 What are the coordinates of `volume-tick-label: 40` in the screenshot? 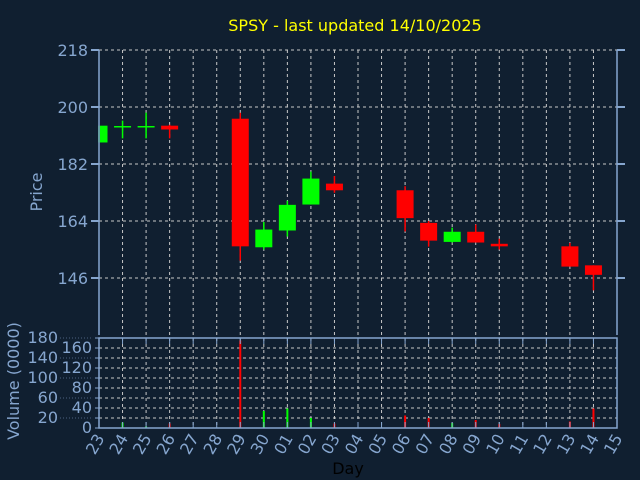 It's located at (82, 407).